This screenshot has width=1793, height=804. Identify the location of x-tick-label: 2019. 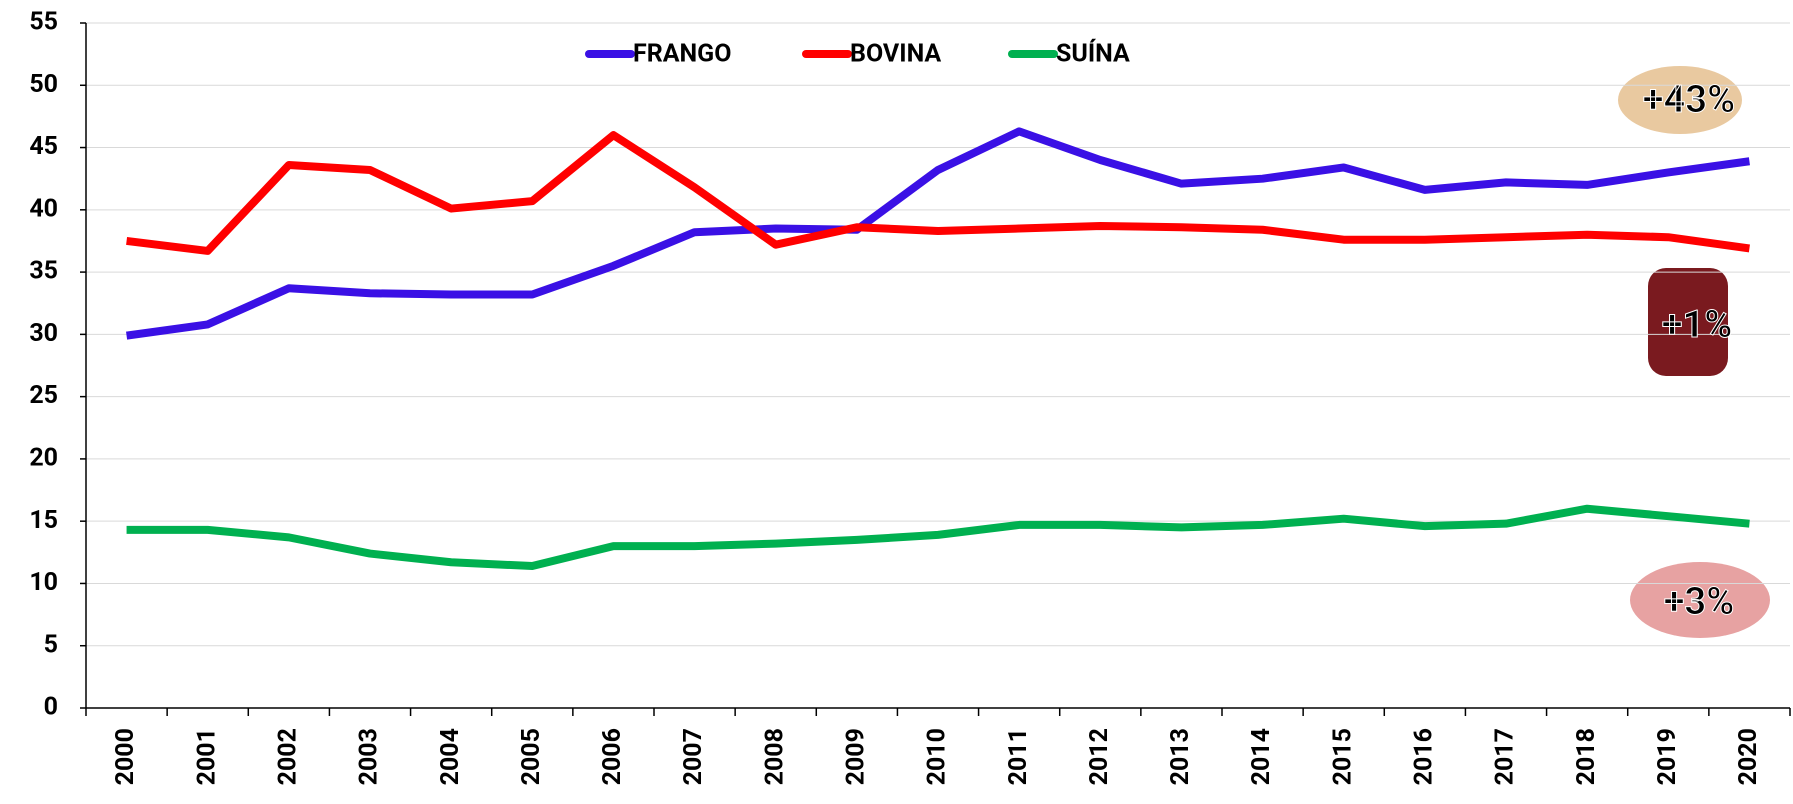
(1667, 756).